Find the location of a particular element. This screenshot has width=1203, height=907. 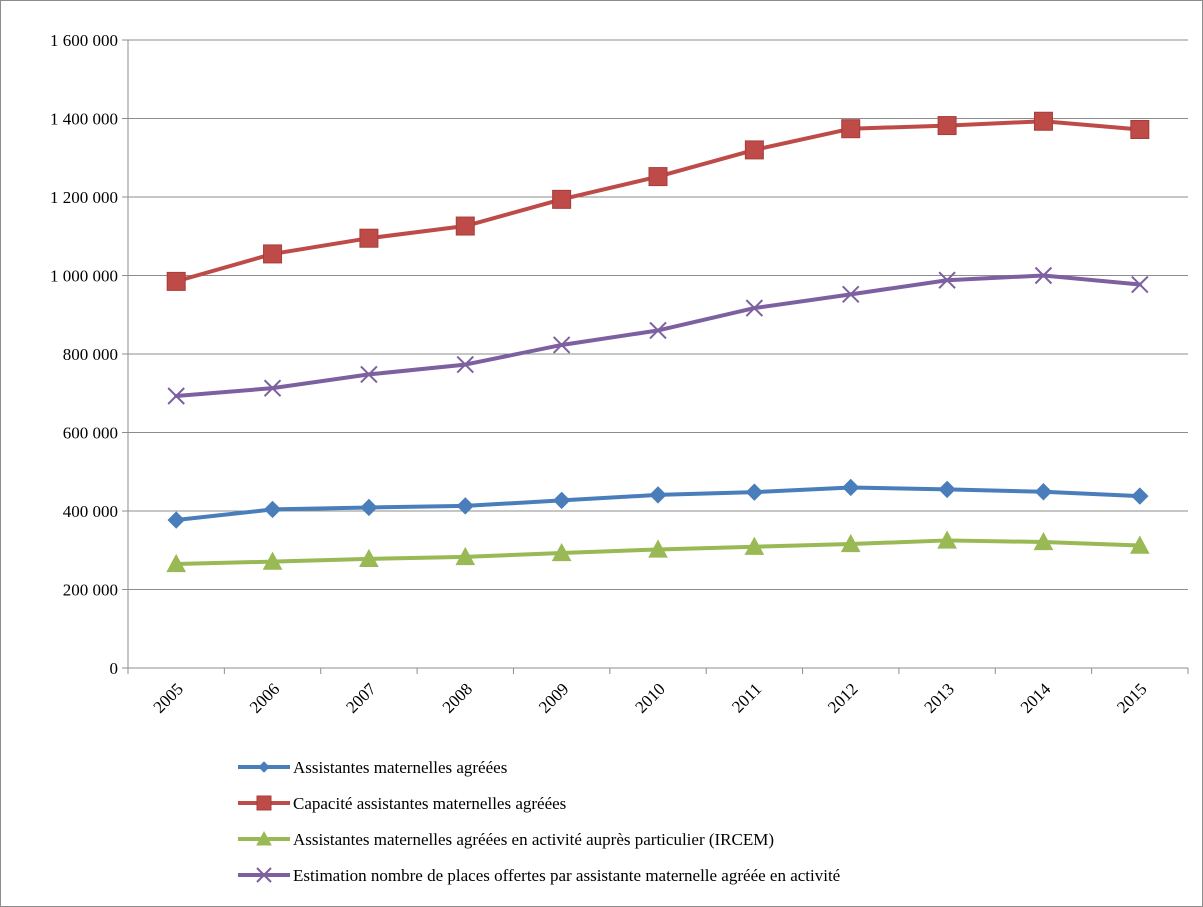

y-tick-label: 400 000 is located at coordinates (90, 511).